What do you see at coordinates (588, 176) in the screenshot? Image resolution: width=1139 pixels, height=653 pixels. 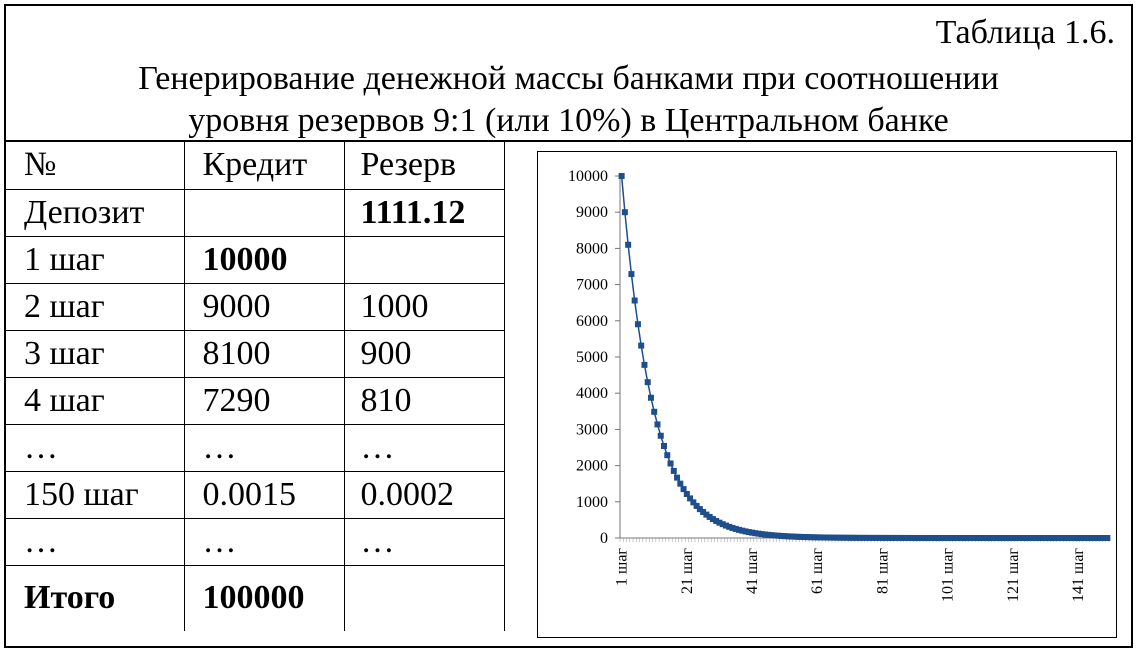 I see `y-tick-label: 10000` at bounding box center [588, 176].